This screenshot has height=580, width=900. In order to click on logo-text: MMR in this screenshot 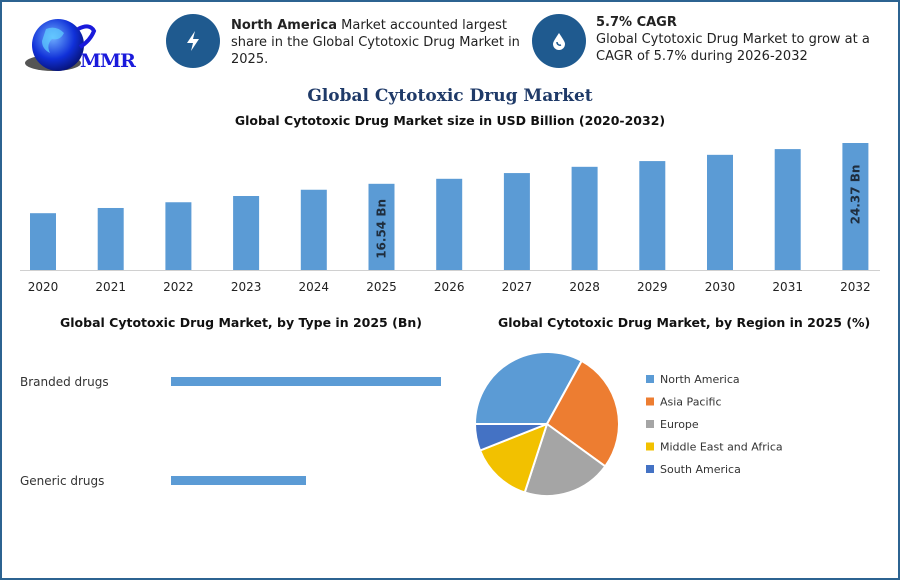, I will do `click(108, 61)`.